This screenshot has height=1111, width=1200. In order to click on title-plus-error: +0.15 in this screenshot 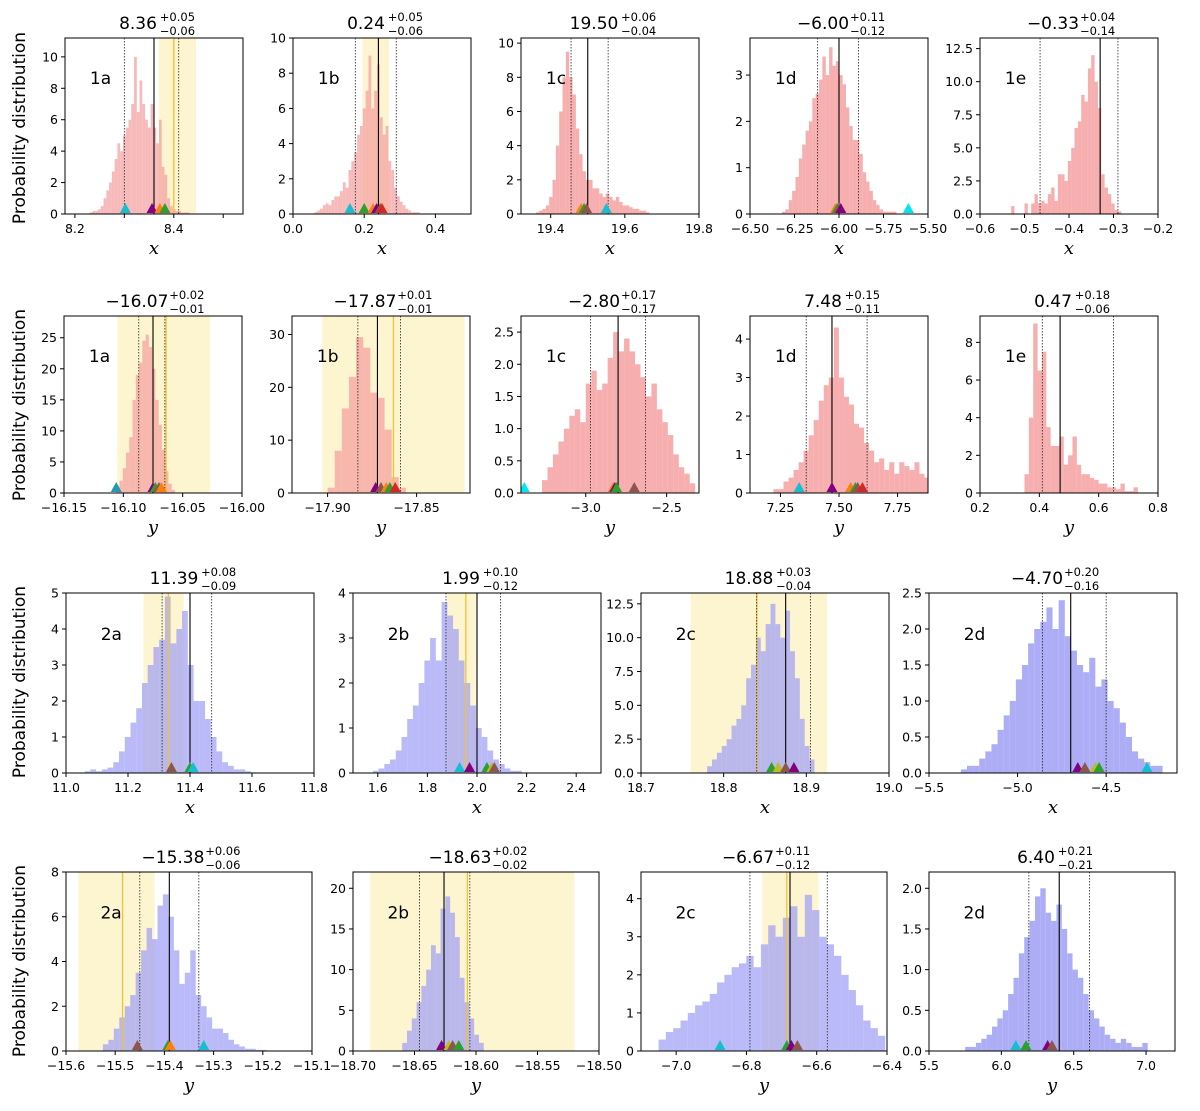, I will do `click(862, 295)`.